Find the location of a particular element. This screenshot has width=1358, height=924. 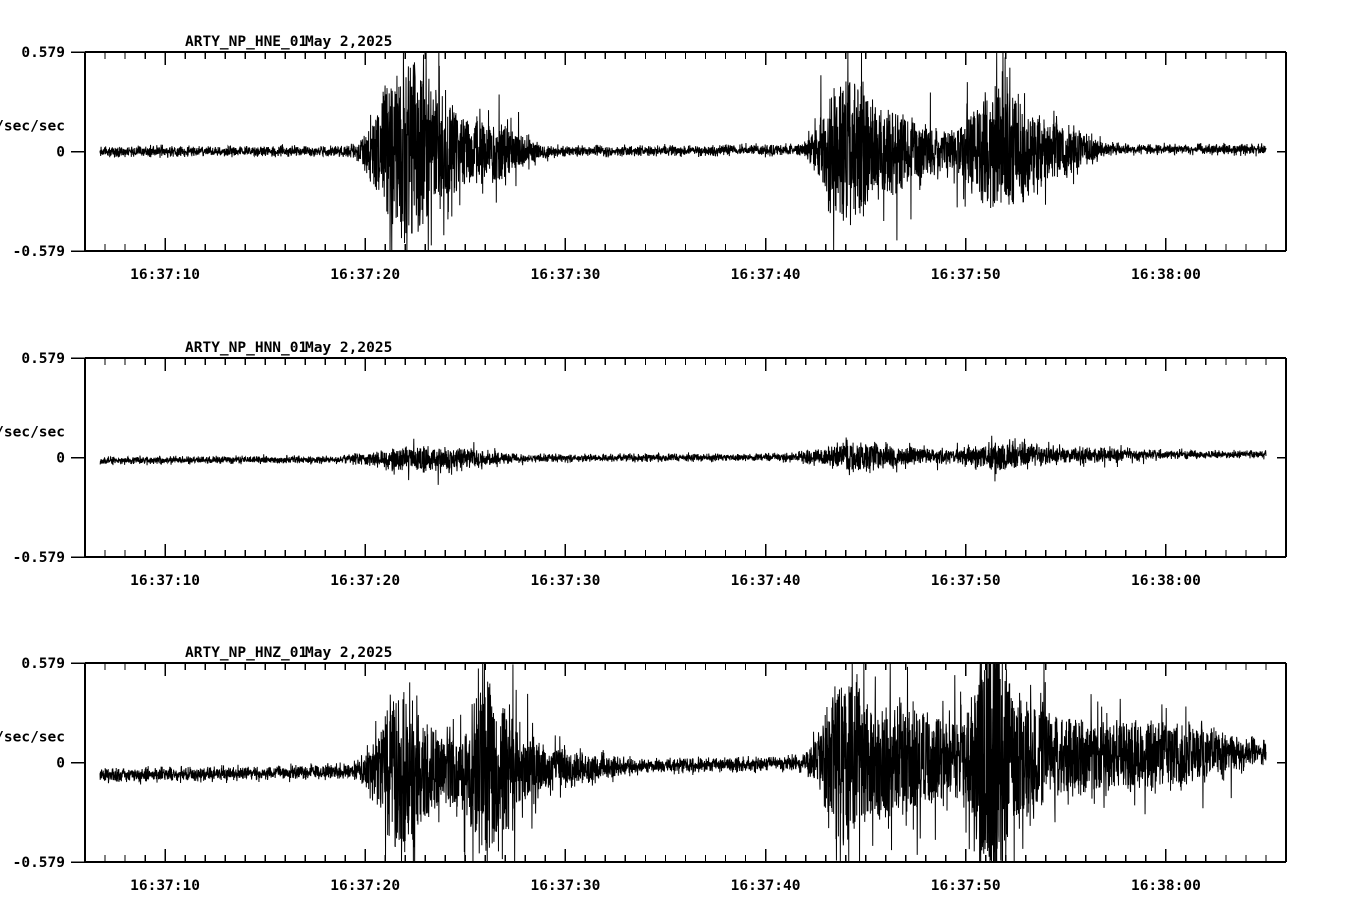

station-channel-label: ARTY_NP_HNZ_01 is located at coordinates (246, 653).